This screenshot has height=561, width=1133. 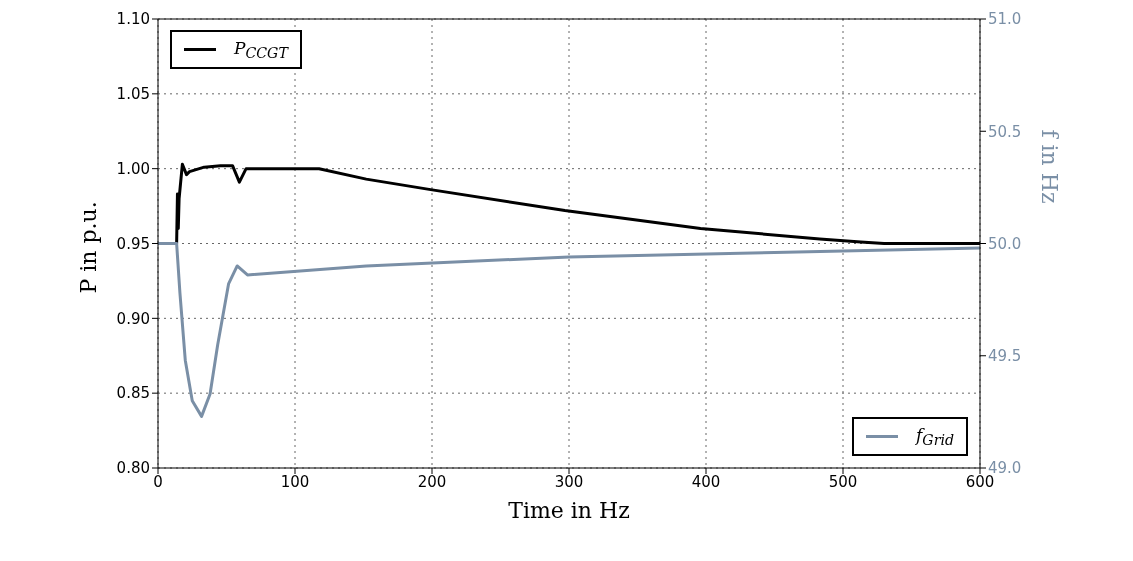 I want to click on x-tick-label: 200, so click(x=432, y=481).